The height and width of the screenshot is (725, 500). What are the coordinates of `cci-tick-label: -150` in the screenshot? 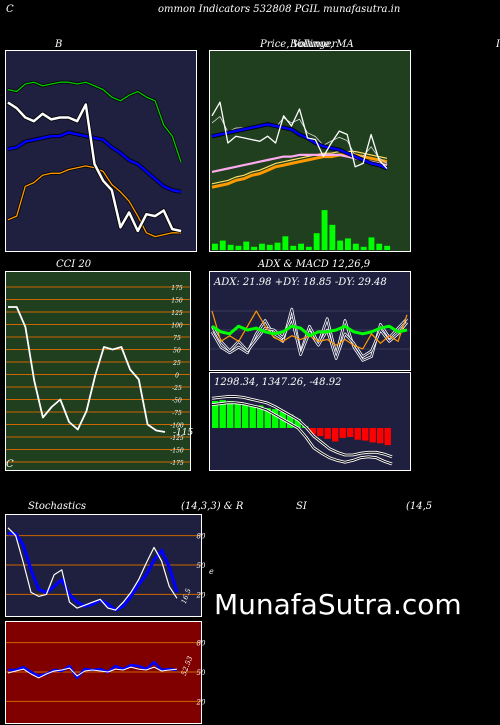 It's located at (177, 451).